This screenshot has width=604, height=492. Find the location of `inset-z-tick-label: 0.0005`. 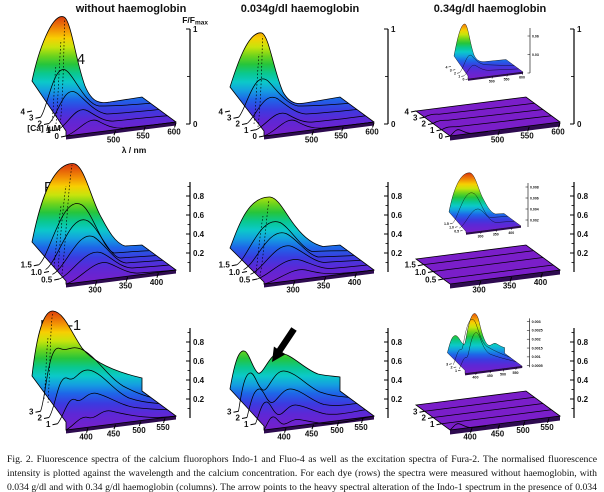

inset-z-tick-label: 0.0005 is located at coordinates (537, 366).